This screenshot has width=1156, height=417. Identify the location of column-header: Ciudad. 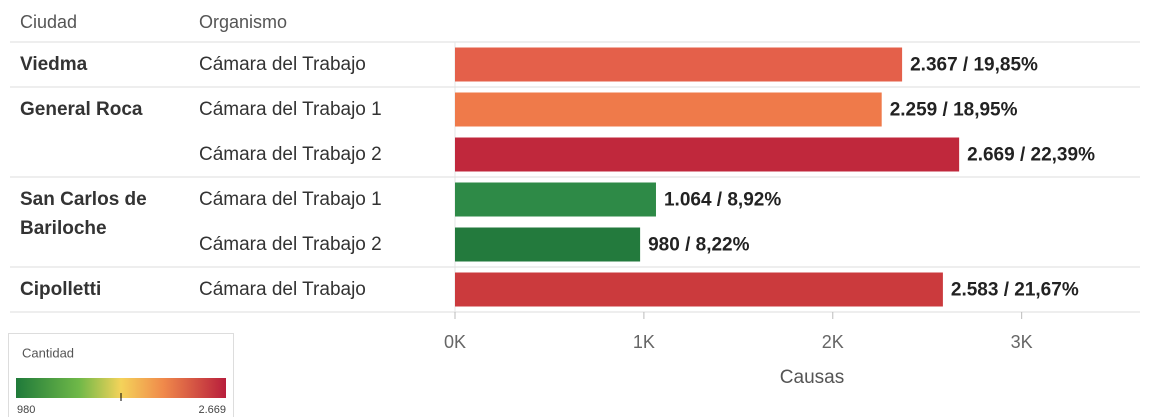
(49, 22).